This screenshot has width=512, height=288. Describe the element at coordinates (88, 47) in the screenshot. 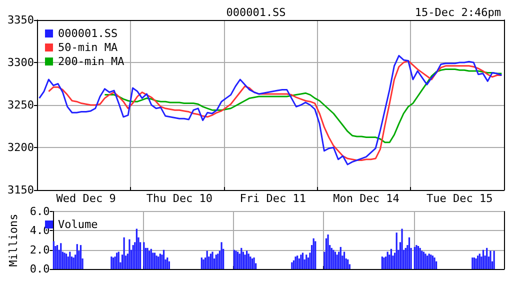

I see `legend-label: 50-min MA` at that location.